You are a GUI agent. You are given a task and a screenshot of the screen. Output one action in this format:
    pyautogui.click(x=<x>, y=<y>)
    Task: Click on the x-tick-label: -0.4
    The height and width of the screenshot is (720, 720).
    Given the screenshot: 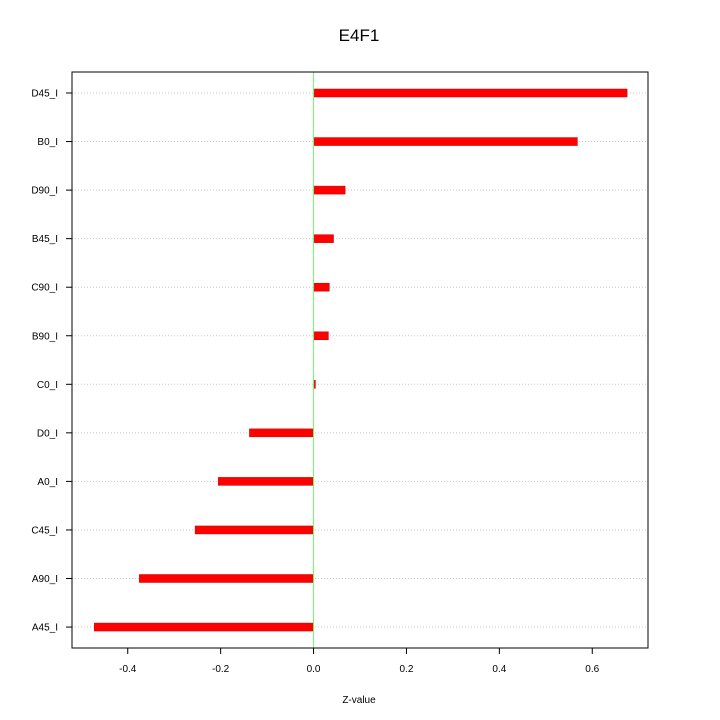 What is the action you would take?
    pyautogui.click(x=128, y=669)
    